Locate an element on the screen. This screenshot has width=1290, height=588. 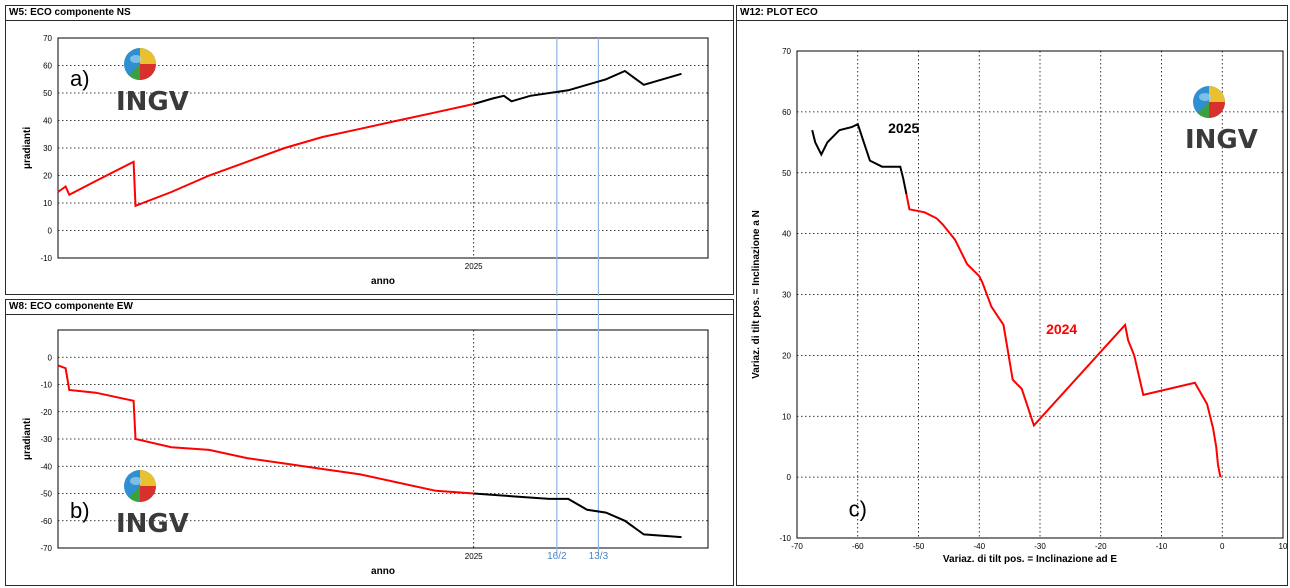
date-marker-label: 16/2 is located at coordinates (557, 556).